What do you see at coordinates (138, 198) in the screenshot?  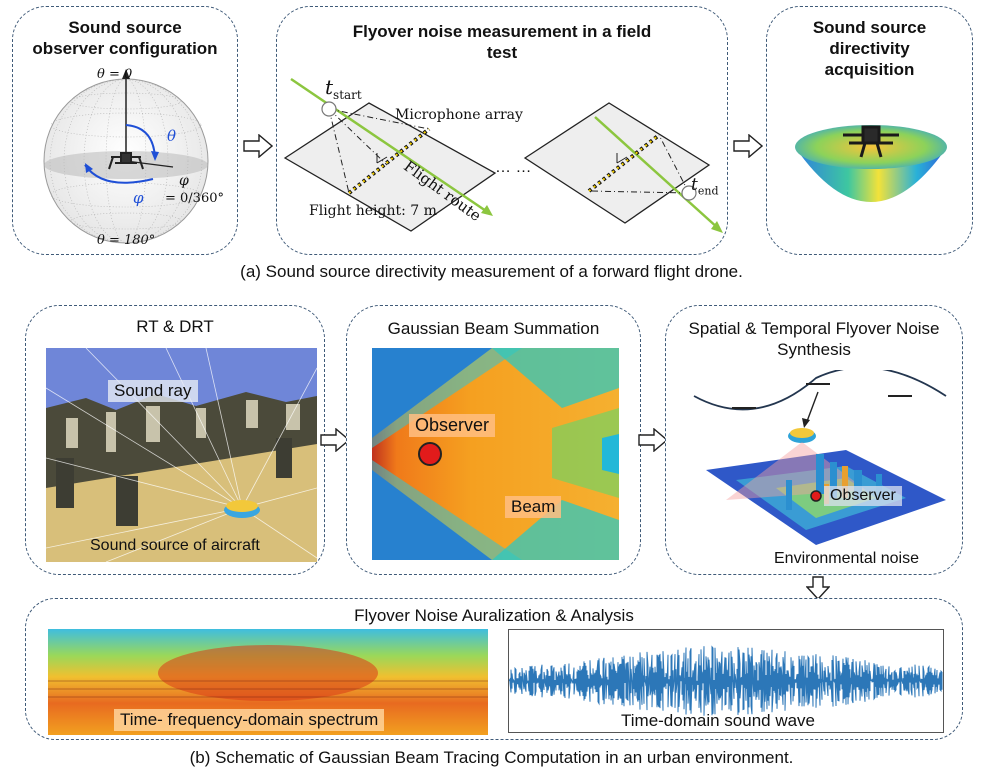 I see `phi-symbol: φ` at bounding box center [138, 198].